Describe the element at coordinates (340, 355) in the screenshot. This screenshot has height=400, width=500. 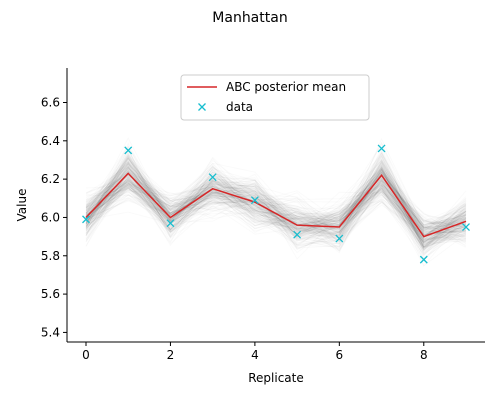
I see `x-tick-label: 6` at that location.